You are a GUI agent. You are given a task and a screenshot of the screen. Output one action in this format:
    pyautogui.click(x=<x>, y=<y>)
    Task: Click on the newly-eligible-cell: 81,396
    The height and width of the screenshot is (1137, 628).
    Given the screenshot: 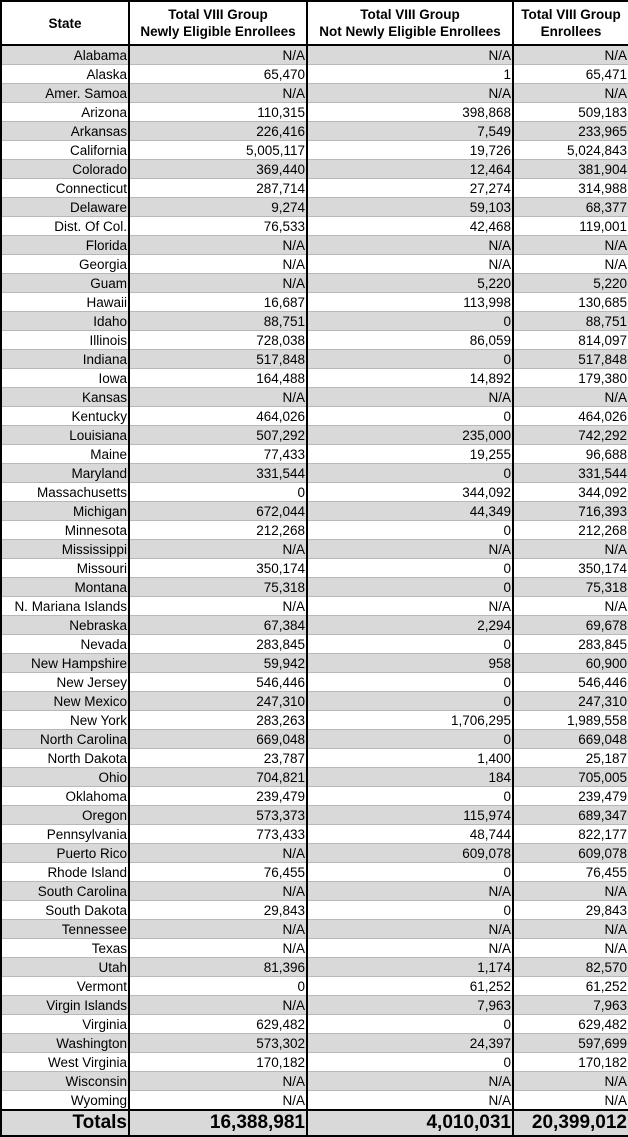 What is the action you would take?
    pyautogui.click(x=218, y=967)
    